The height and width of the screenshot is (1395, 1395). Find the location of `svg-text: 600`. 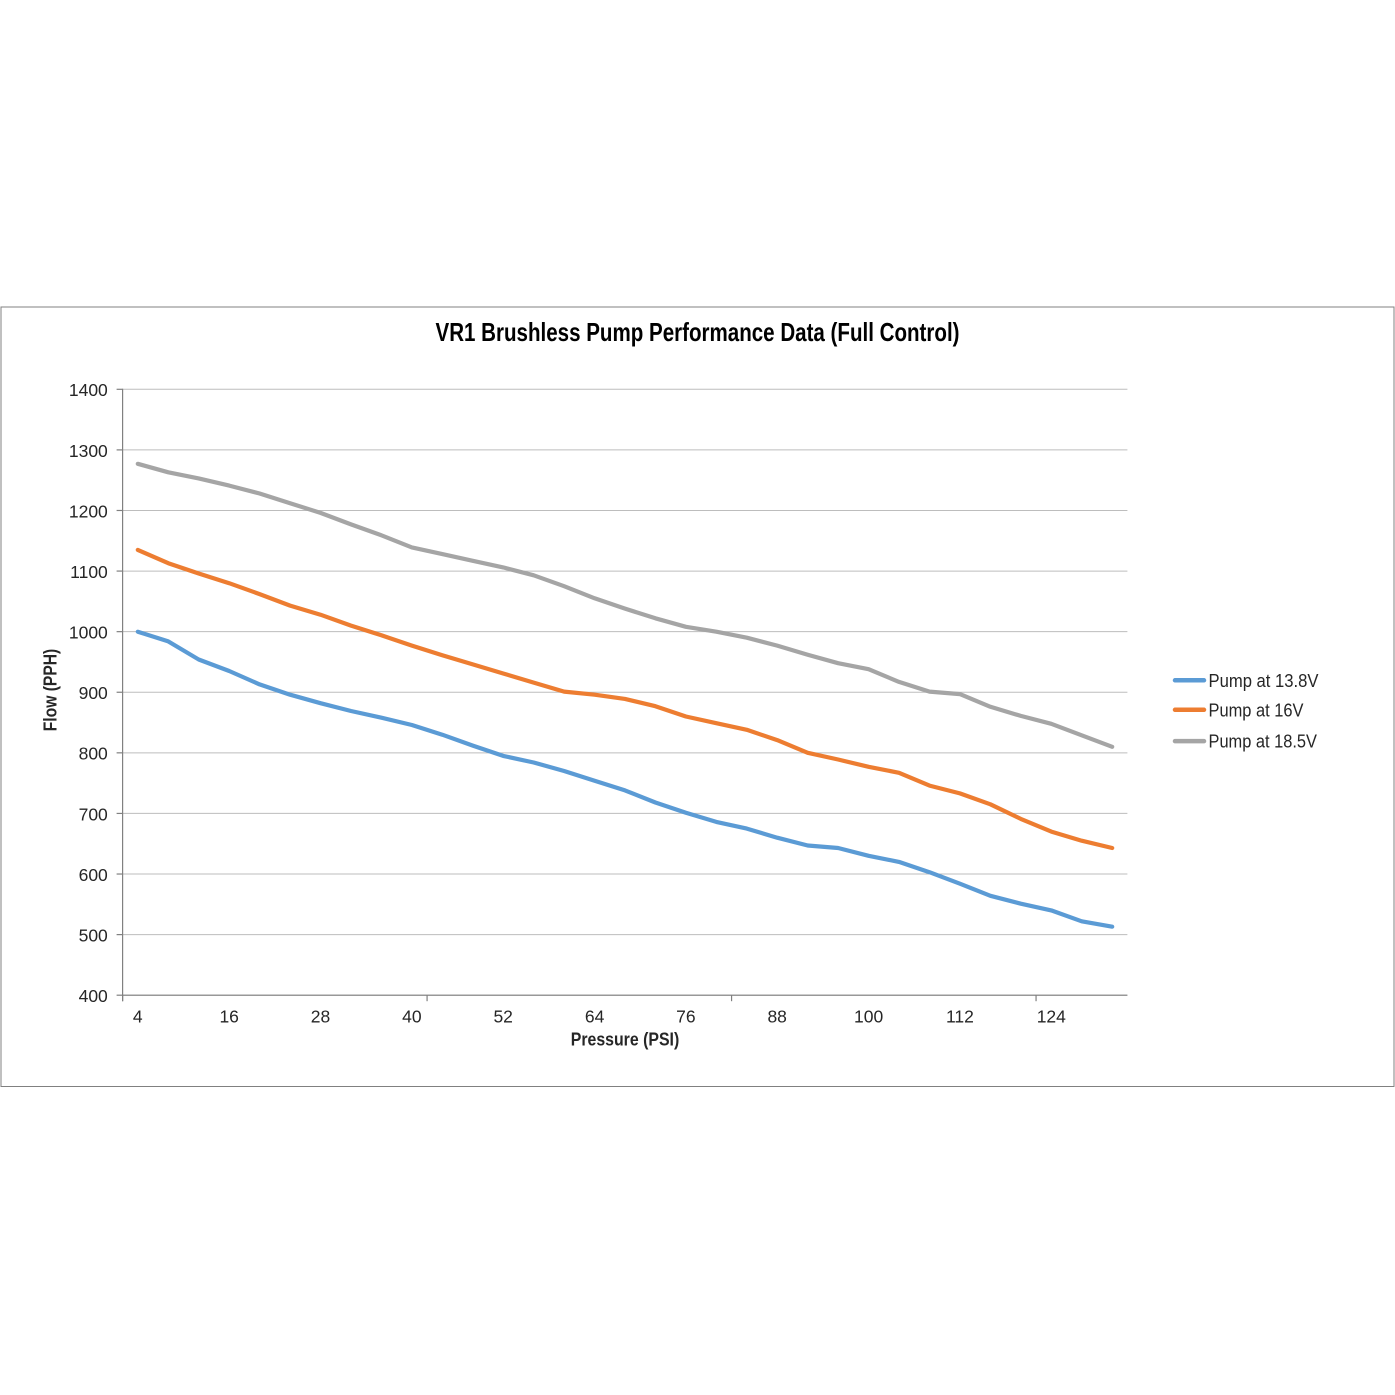

svg-text: 600 is located at coordinates (93, 875).